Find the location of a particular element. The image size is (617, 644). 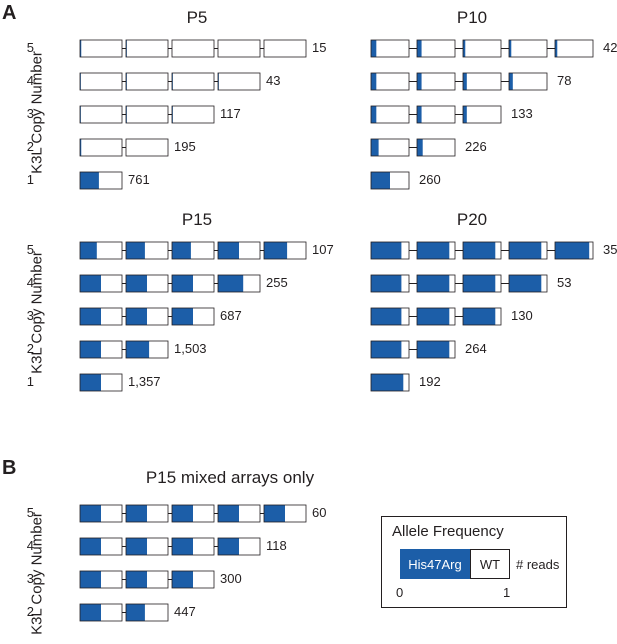

read-count-label: 60 is located at coordinates (319, 512).